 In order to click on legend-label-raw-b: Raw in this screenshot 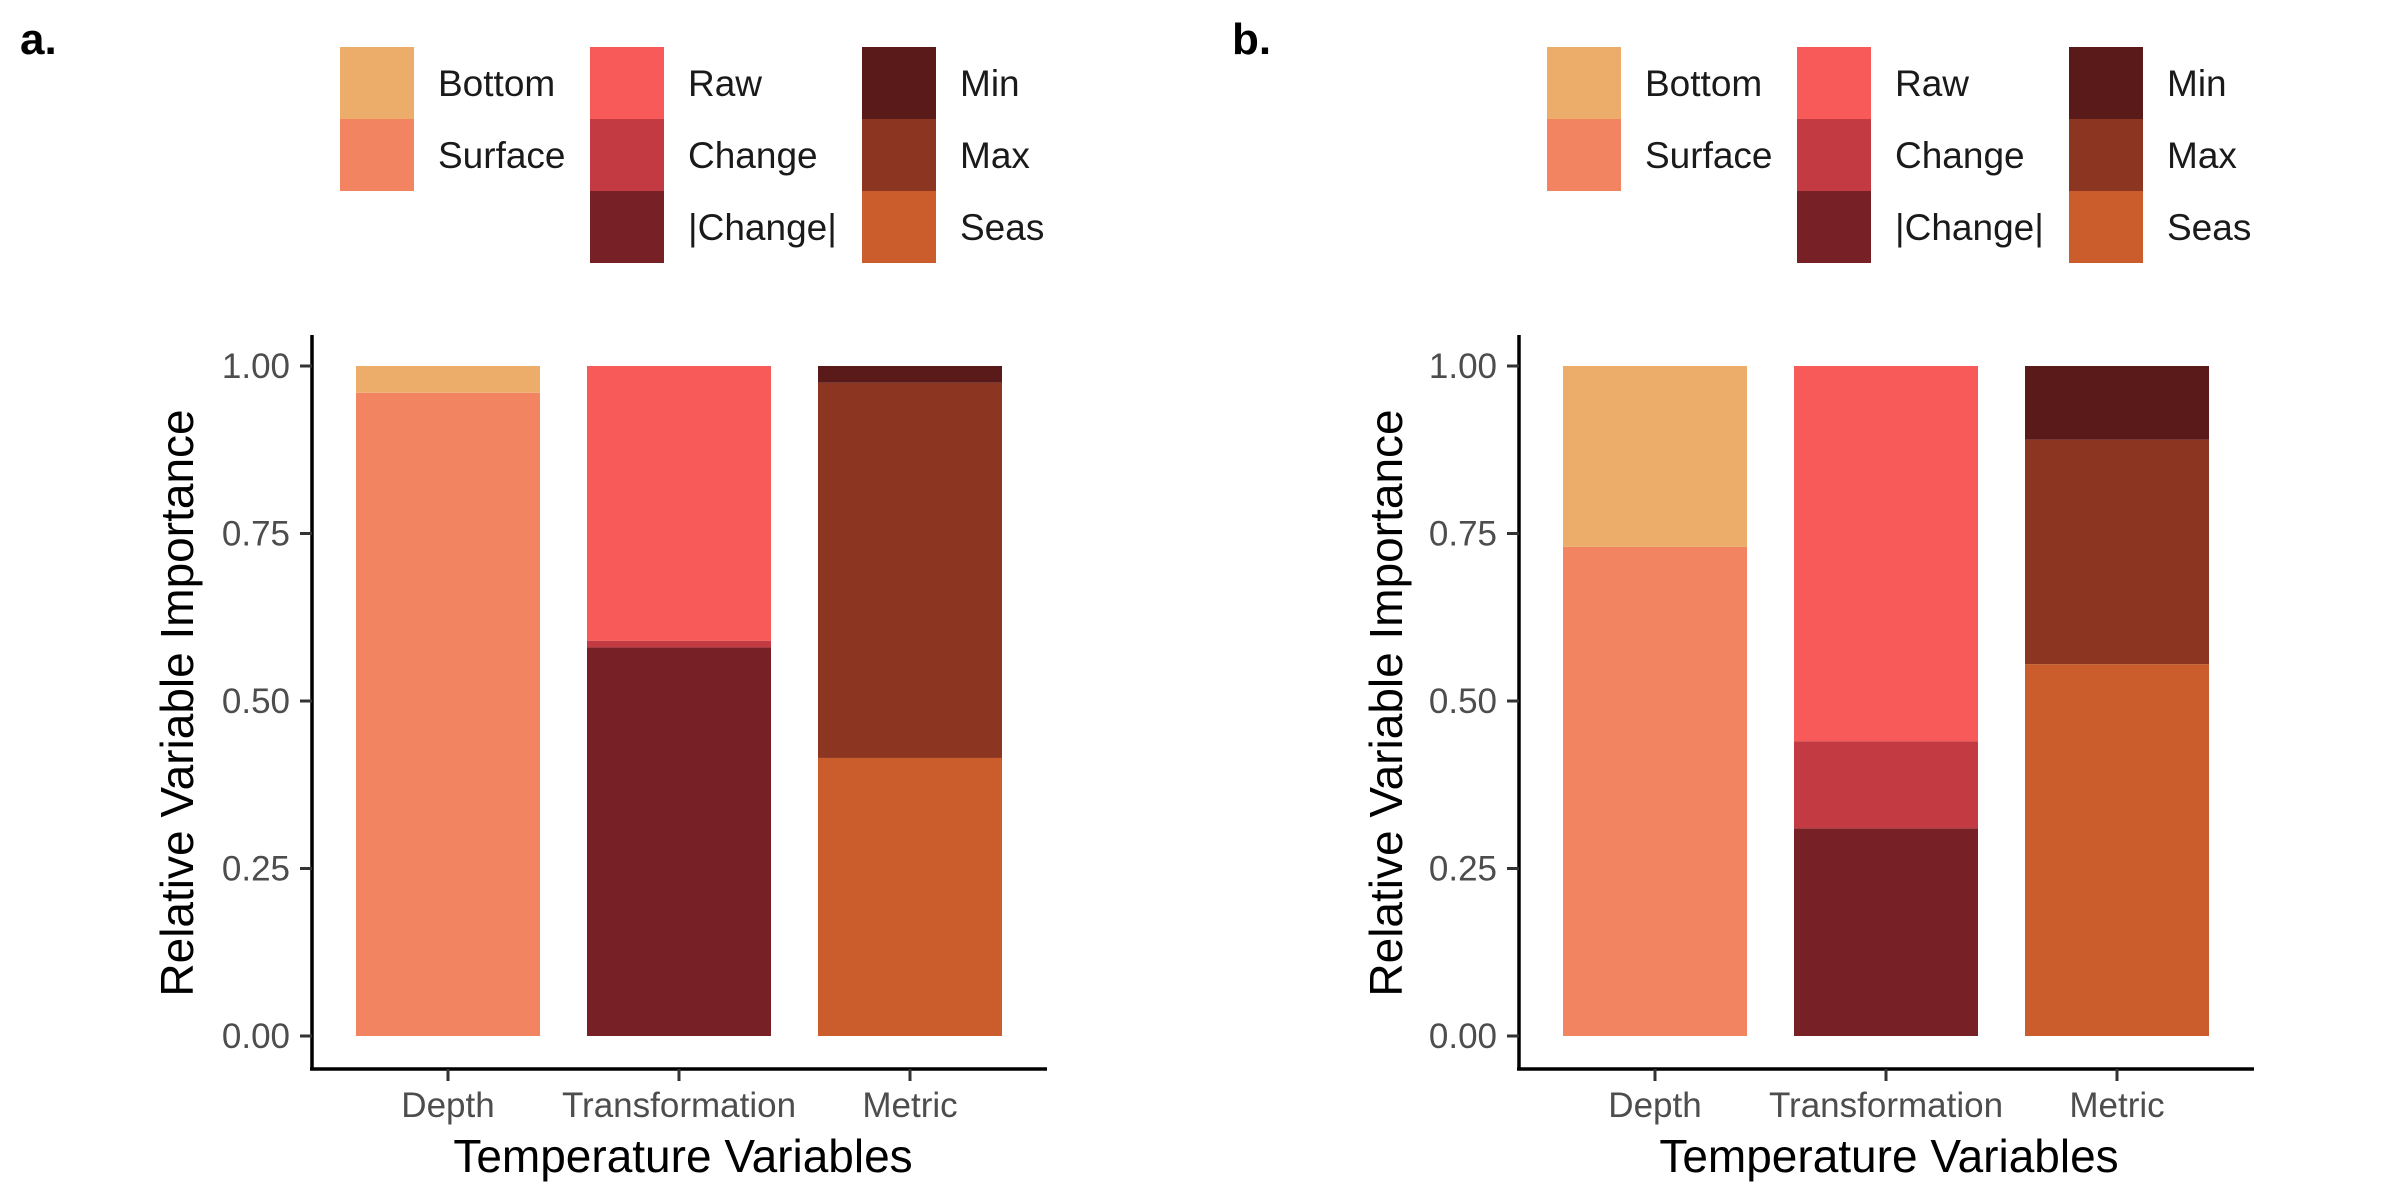, I will do `click(1932, 83)`.